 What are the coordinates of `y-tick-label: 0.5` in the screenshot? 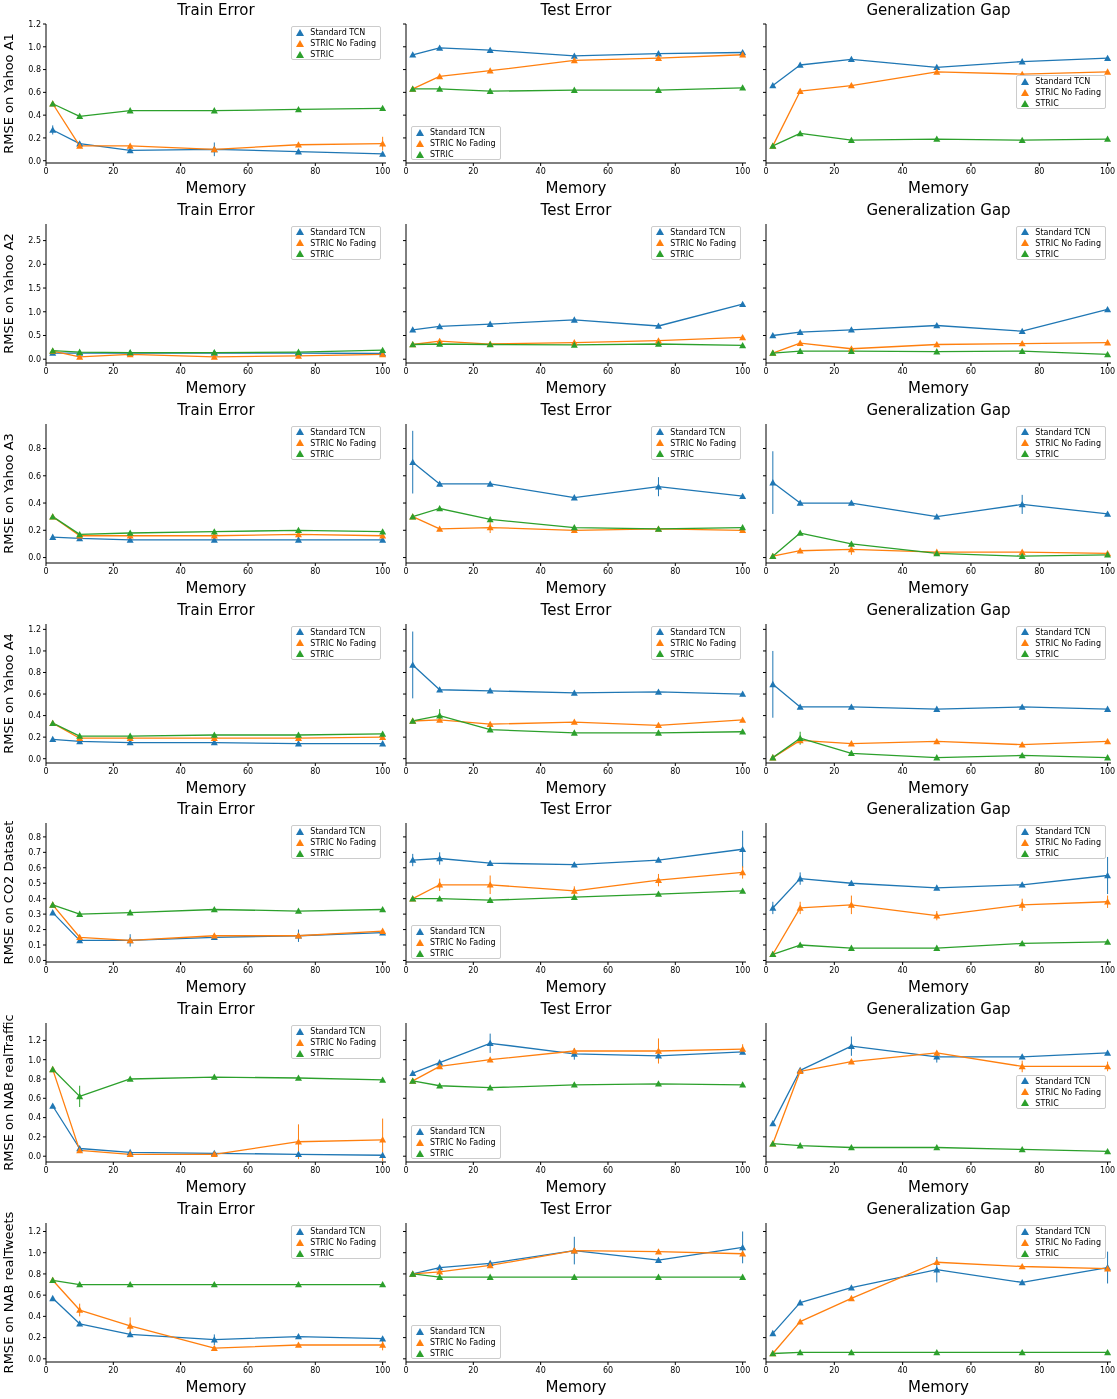 It's located at (34, 884).